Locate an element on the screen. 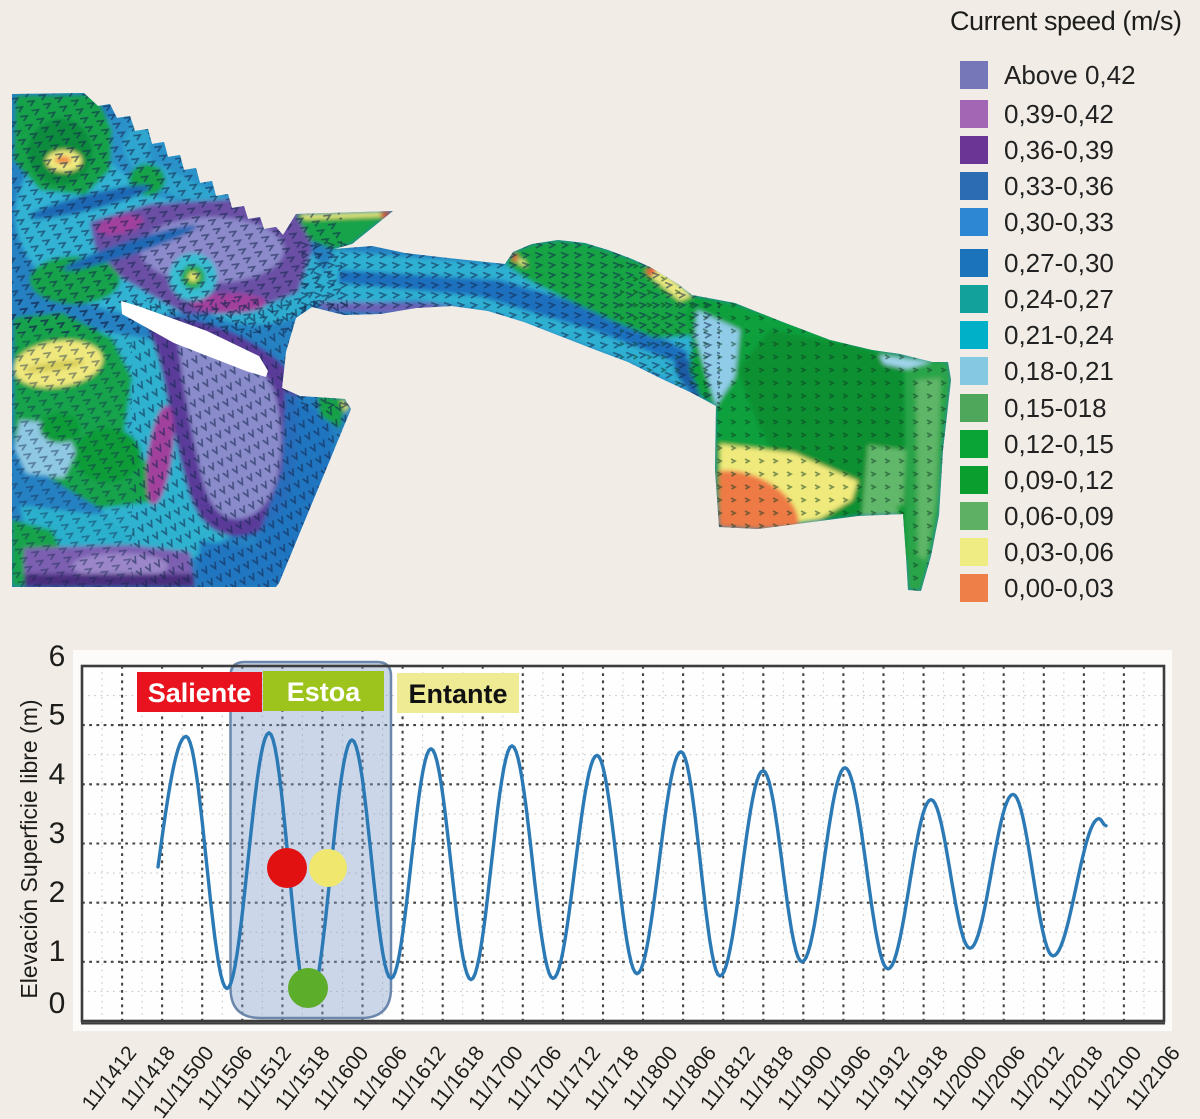 Image resolution: width=1200 pixels, height=1119 pixels. svg-text: 0,30-0,33 is located at coordinates (1059, 222).